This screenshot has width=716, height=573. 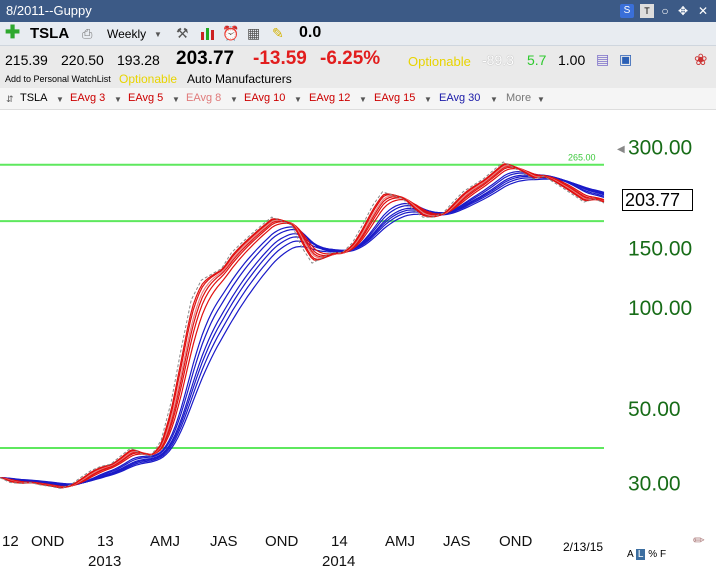 I want to click on neg-value: -89.3, so click(x=498, y=60).